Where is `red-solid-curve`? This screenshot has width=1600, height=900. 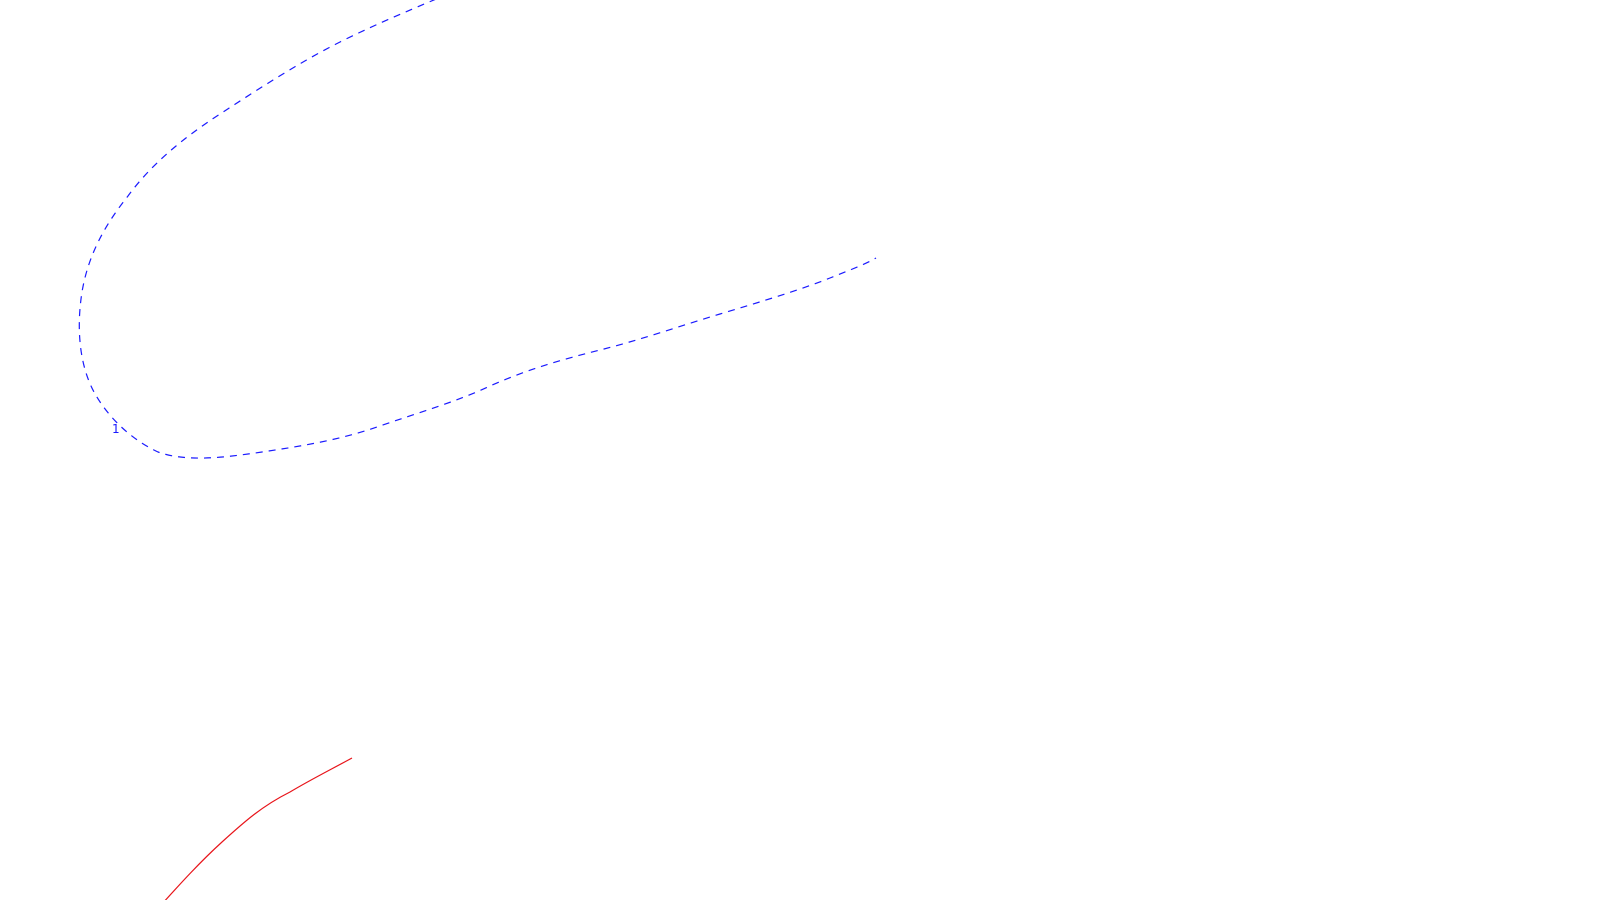
red-solid-curve is located at coordinates (258, 828).